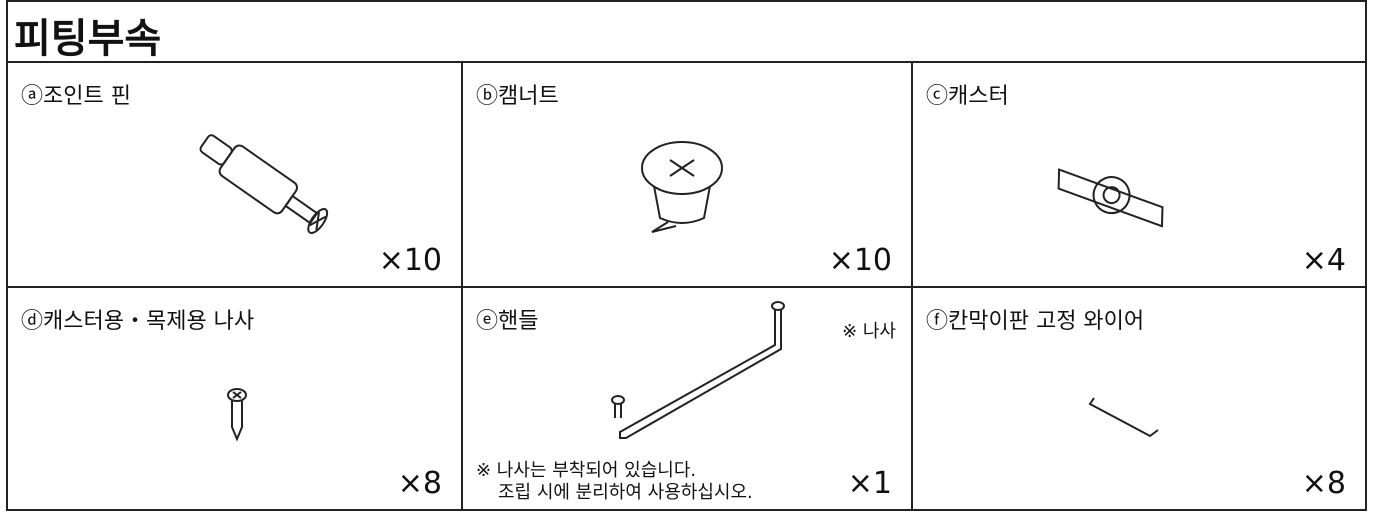  I want to click on title: 피팅부속, so click(88, 39).